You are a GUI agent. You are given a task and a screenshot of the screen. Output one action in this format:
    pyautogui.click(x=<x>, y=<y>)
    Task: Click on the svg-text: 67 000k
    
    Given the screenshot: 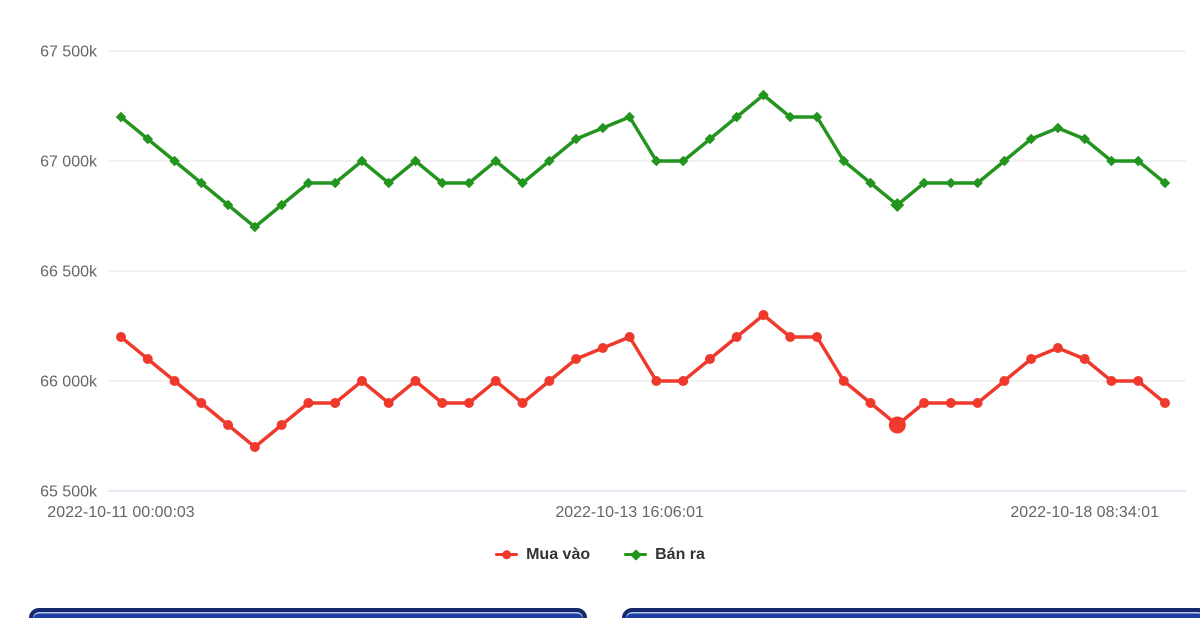 What is the action you would take?
    pyautogui.click(x=69, y=162)
    